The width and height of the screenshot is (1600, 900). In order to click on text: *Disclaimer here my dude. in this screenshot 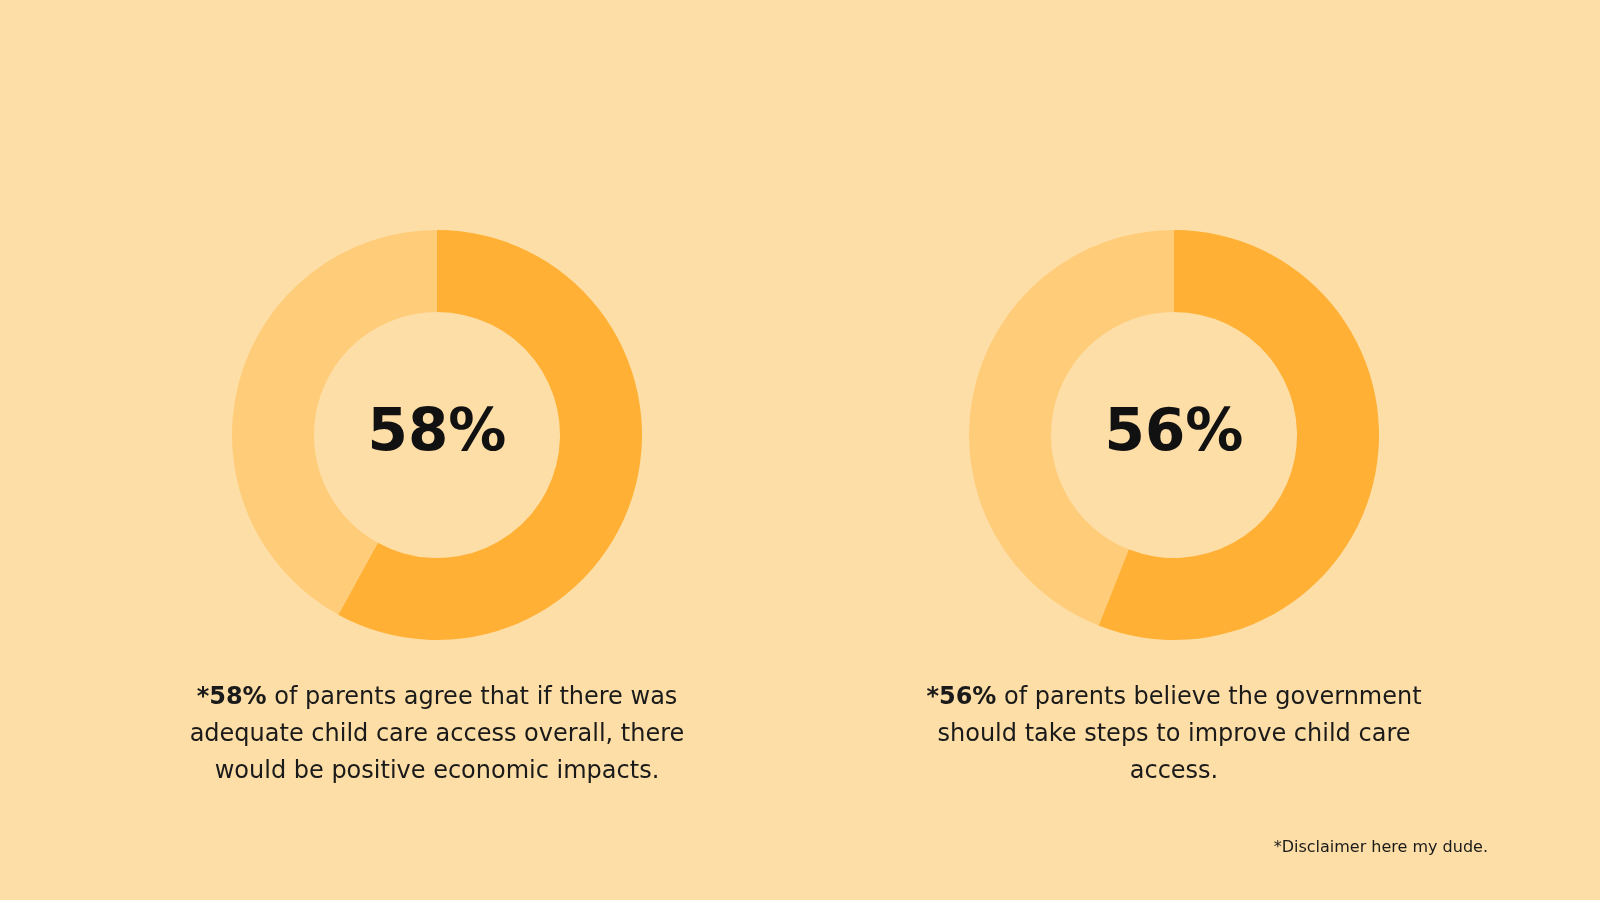, I will do `click(1380, 846)`.